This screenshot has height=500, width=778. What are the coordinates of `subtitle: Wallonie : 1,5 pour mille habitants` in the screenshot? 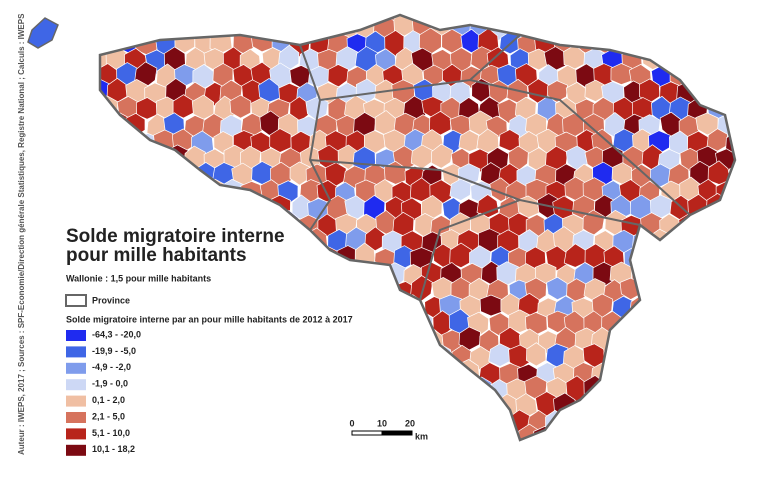 It's located at (138, 278).